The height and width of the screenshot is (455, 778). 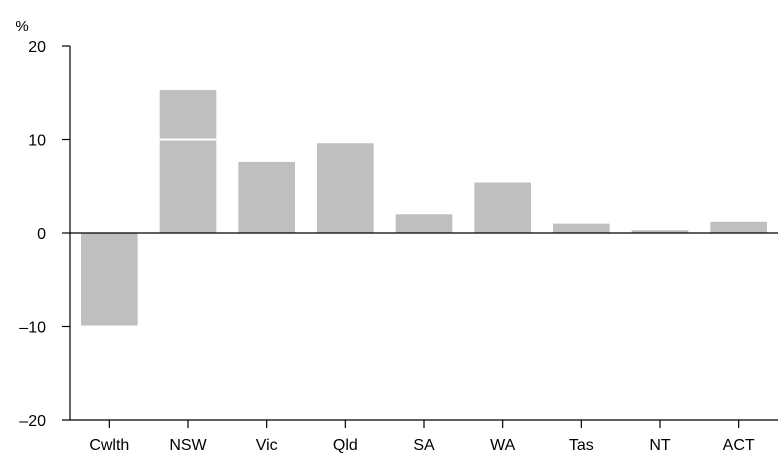 I want to click on x-tick-label-nt: NT, so click(x=660, y=445).